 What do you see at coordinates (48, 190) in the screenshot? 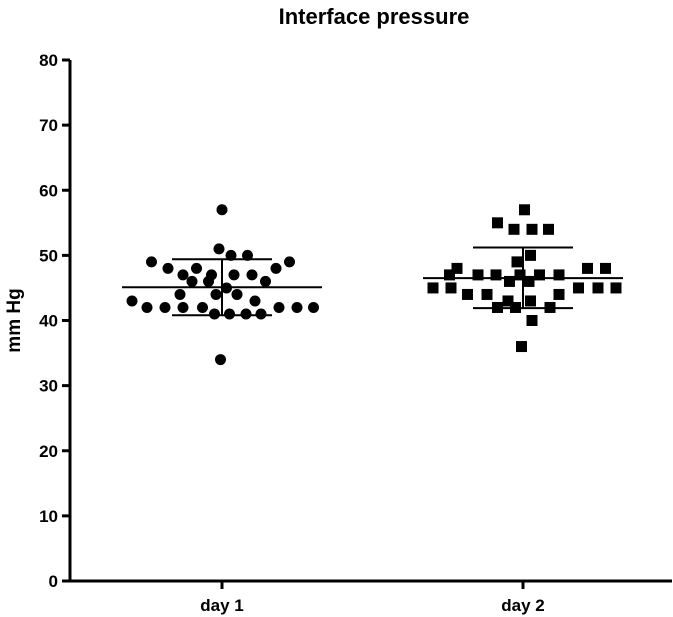
I see `y-tick-label: 60` at bounding box center [48, 190].